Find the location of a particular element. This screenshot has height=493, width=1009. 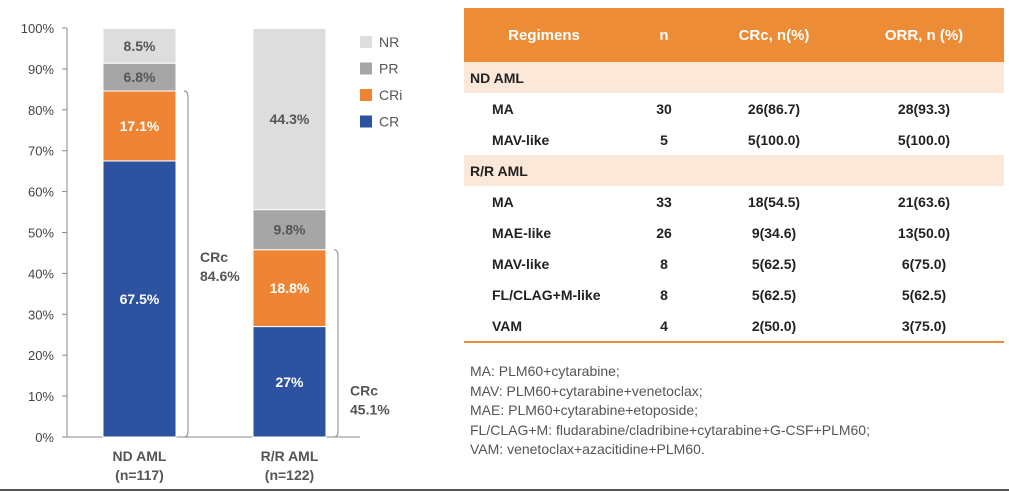

data-label: 67.5% is located at coordinates (140, 299).